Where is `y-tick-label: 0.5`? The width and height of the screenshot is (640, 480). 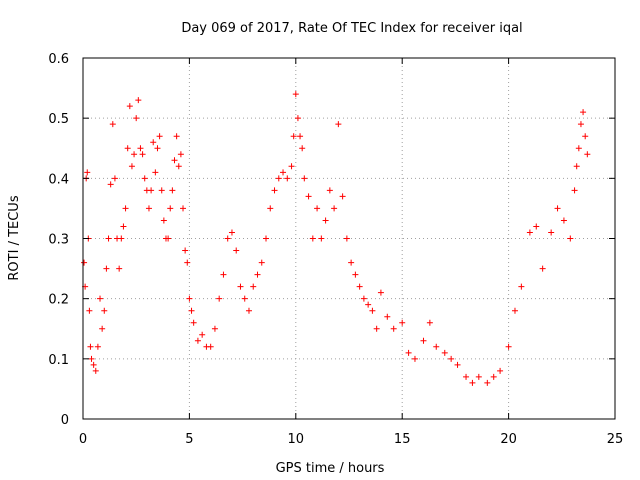 y-tick-label: 0.5 is located at coordinates (58, 119).